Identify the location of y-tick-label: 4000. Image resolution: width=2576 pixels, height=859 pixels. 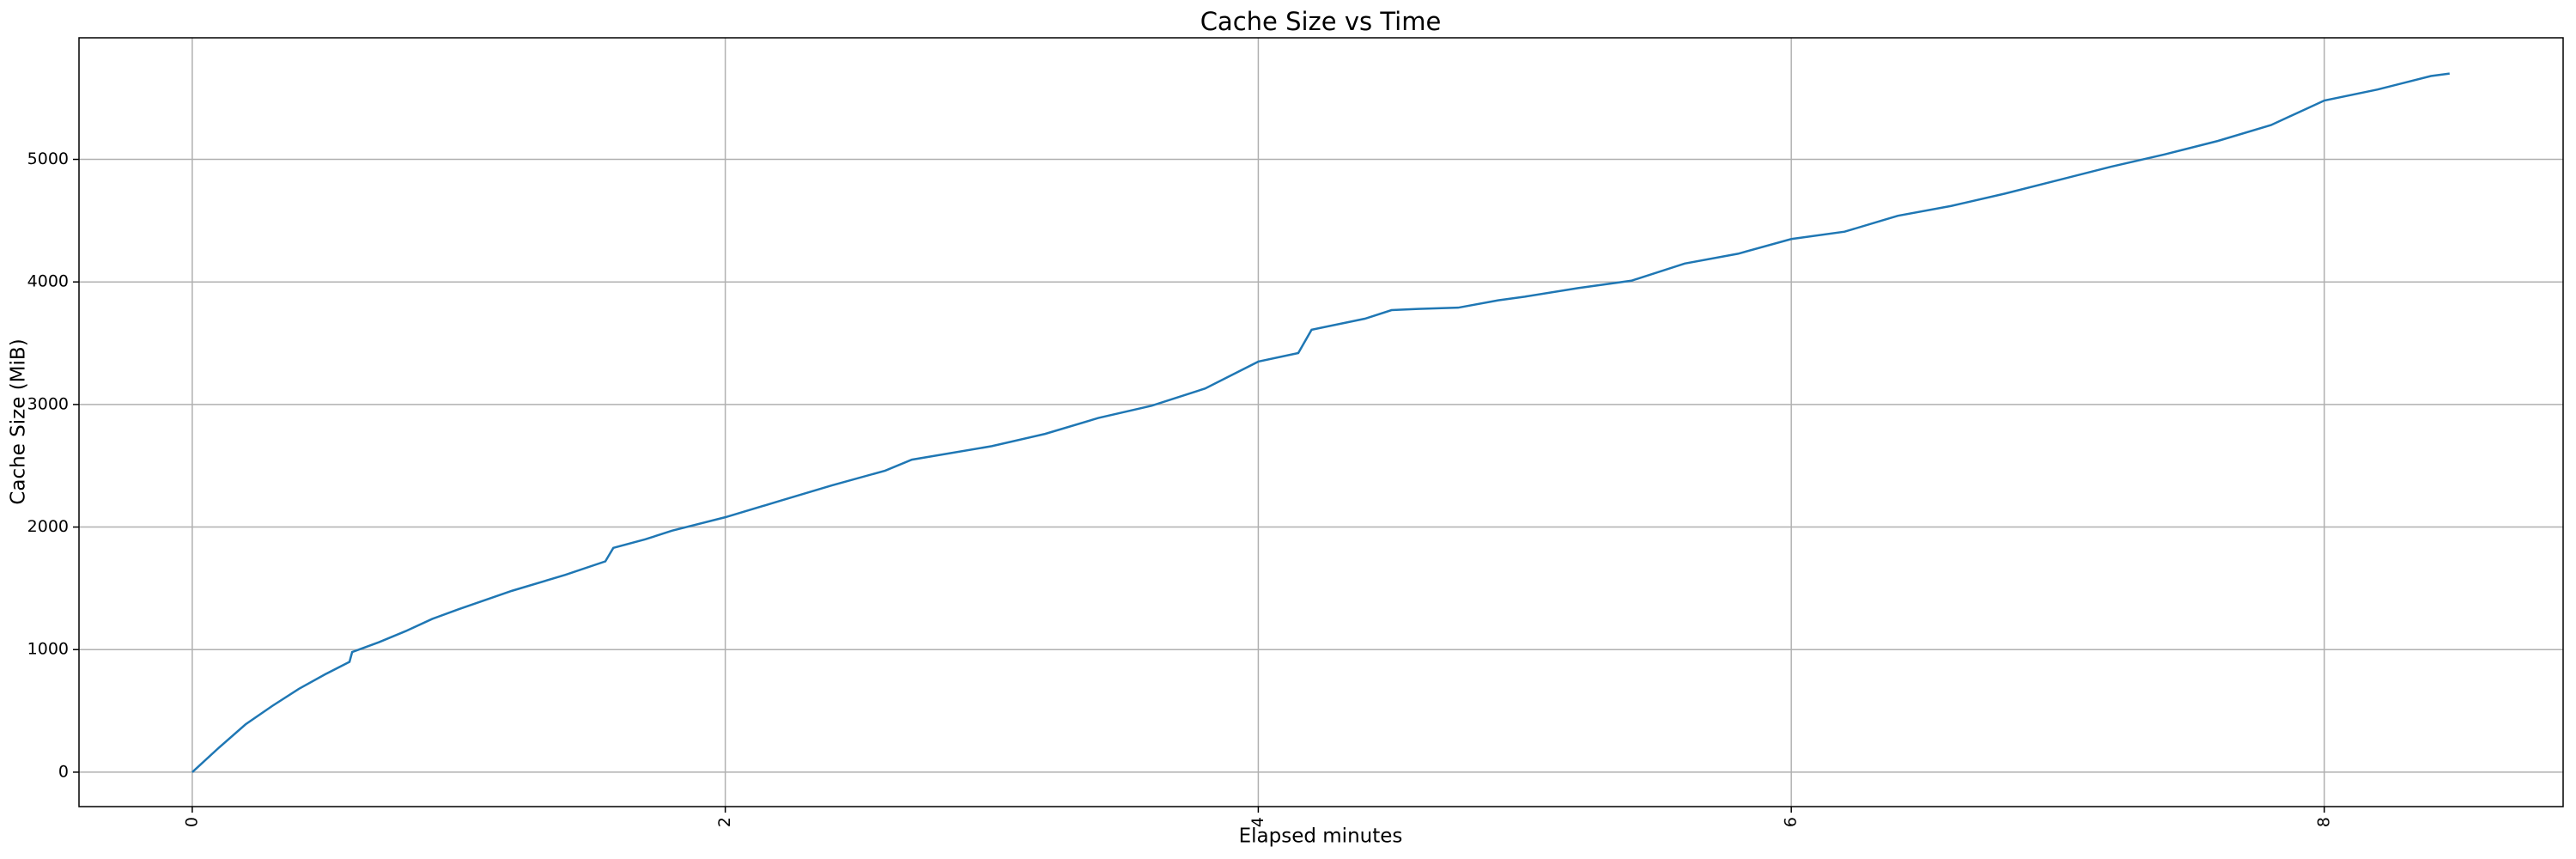
(48, 281).